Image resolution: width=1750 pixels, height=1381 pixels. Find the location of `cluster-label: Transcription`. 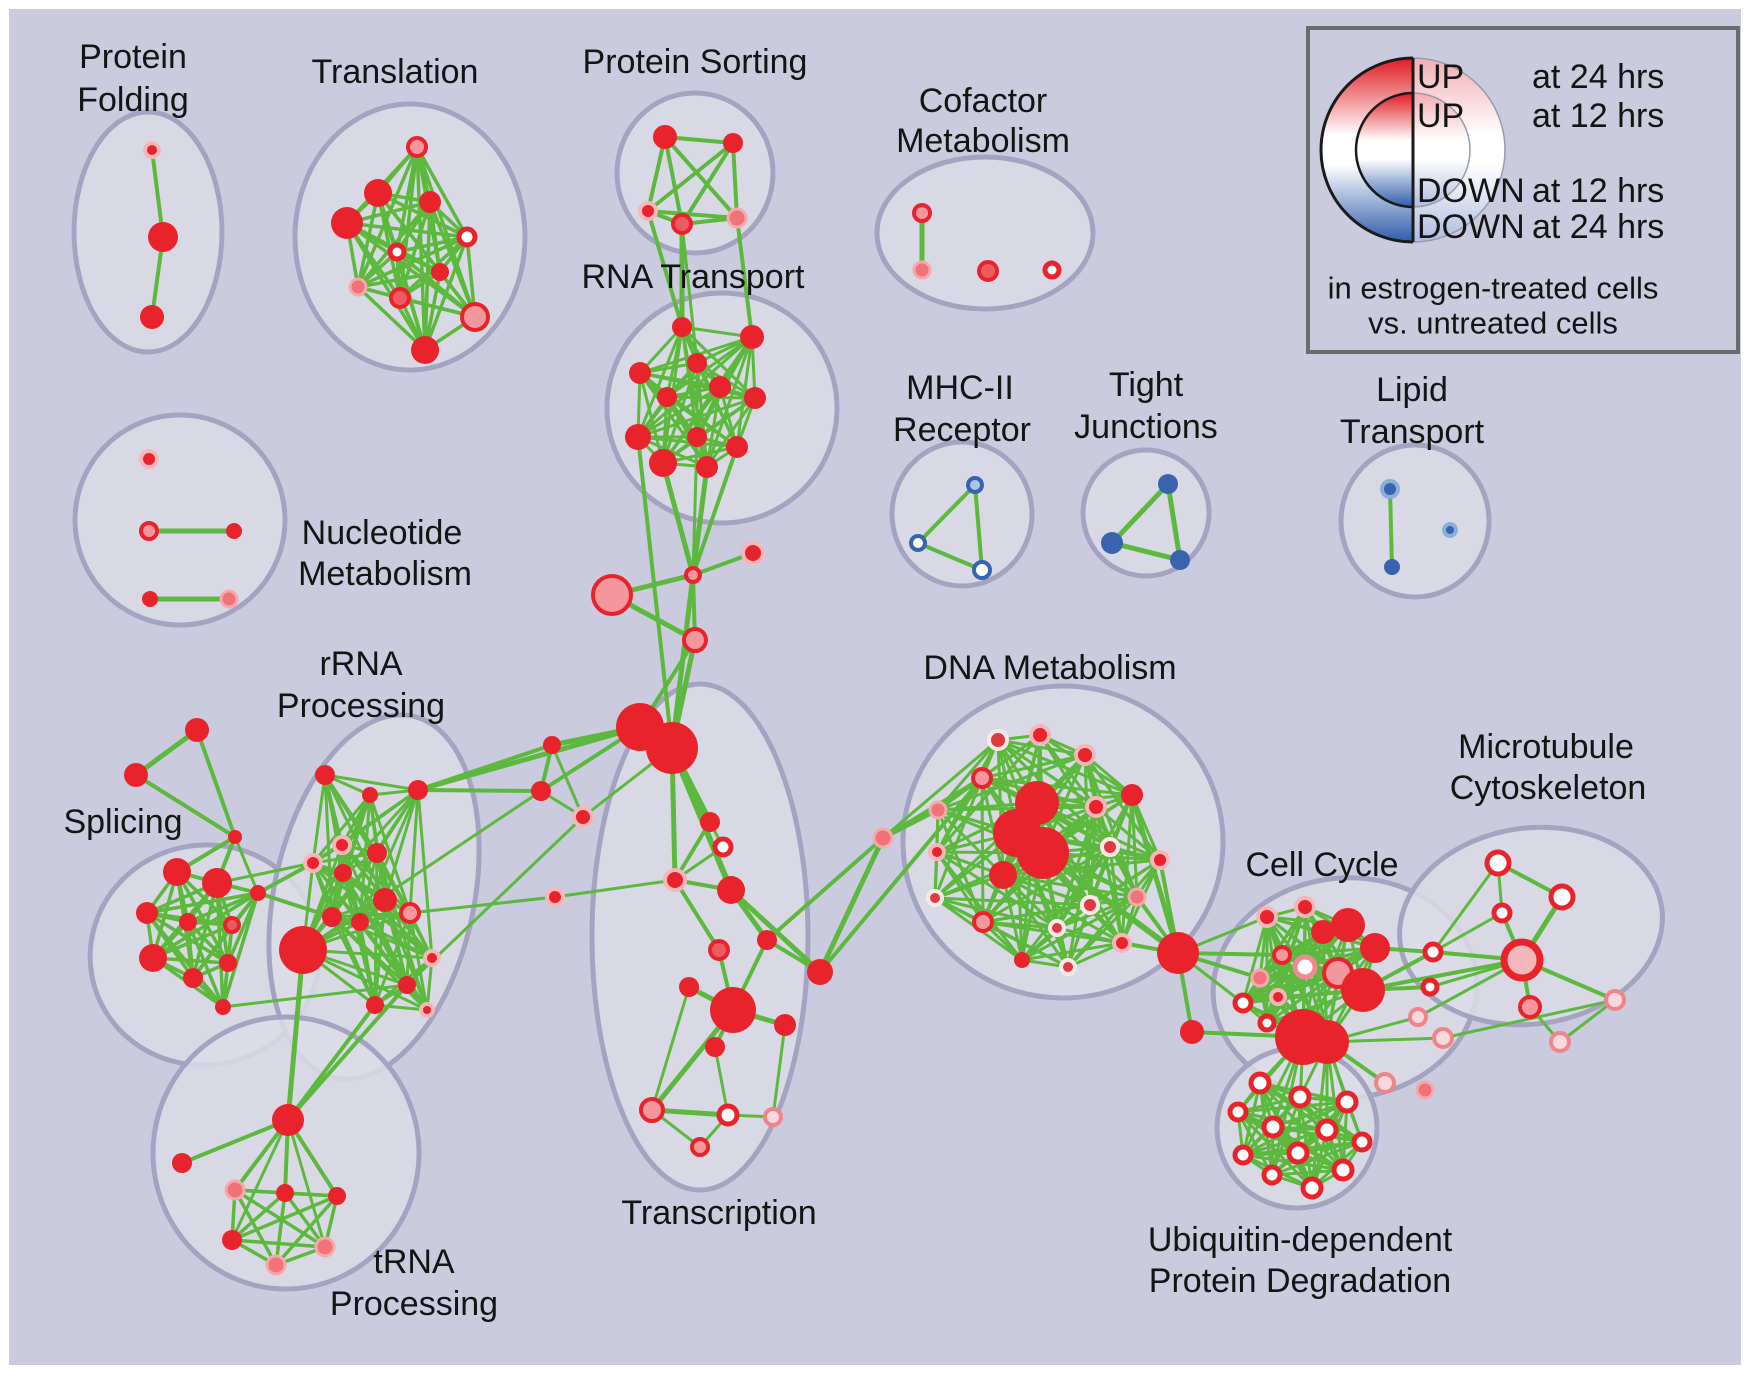

cluster-label: Transcription is located at coordinates (718, 1213).